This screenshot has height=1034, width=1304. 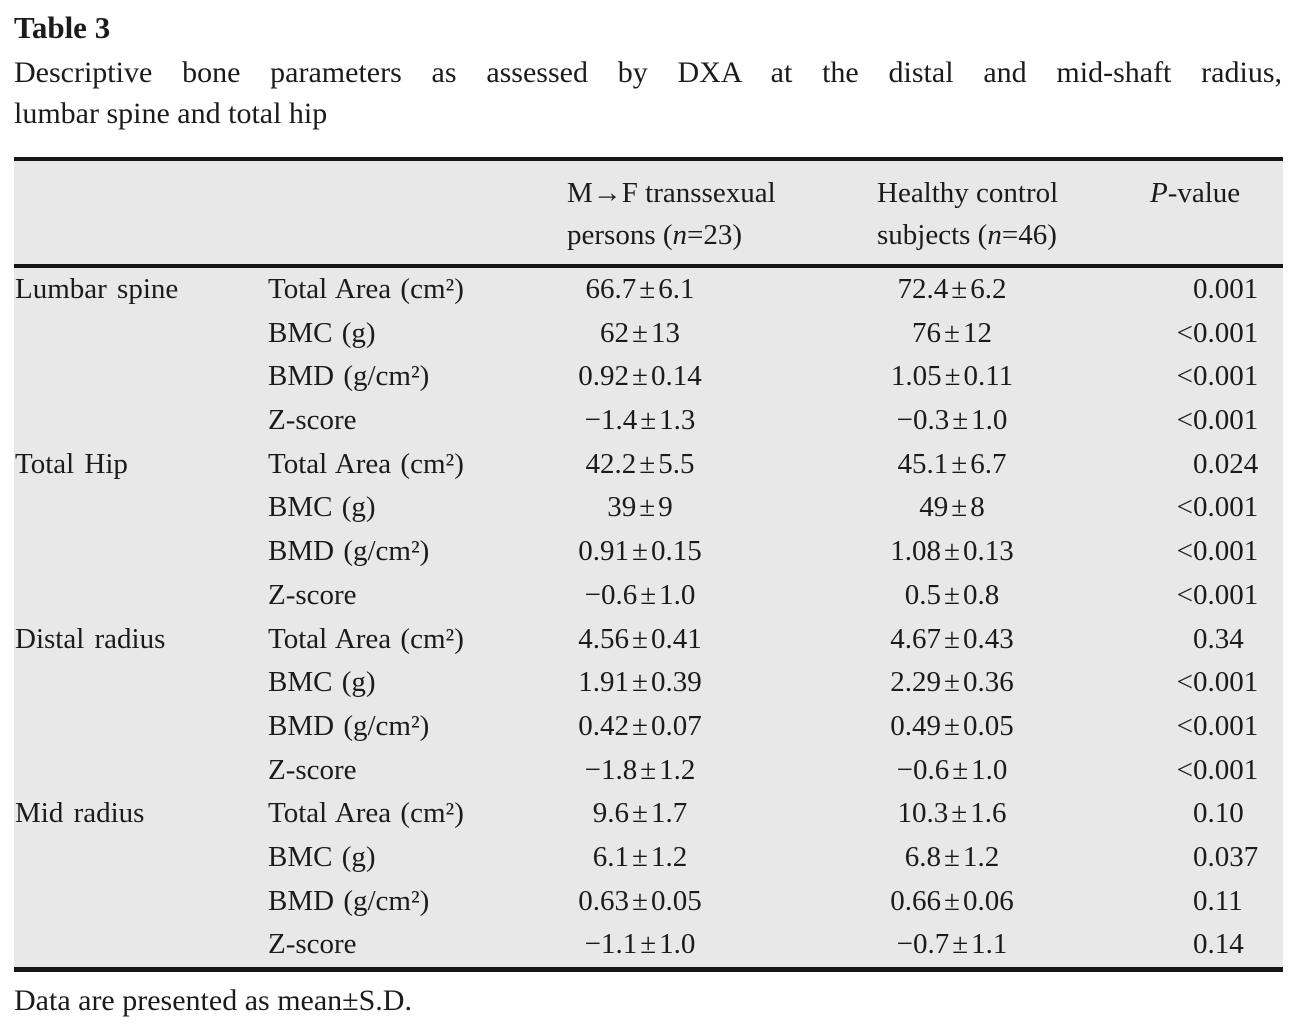 I want to click on table-row: BMD (g/cm²) 0.92 ±0.14 1.05 ±0.11 <0.001, so click(x=648, y=377).